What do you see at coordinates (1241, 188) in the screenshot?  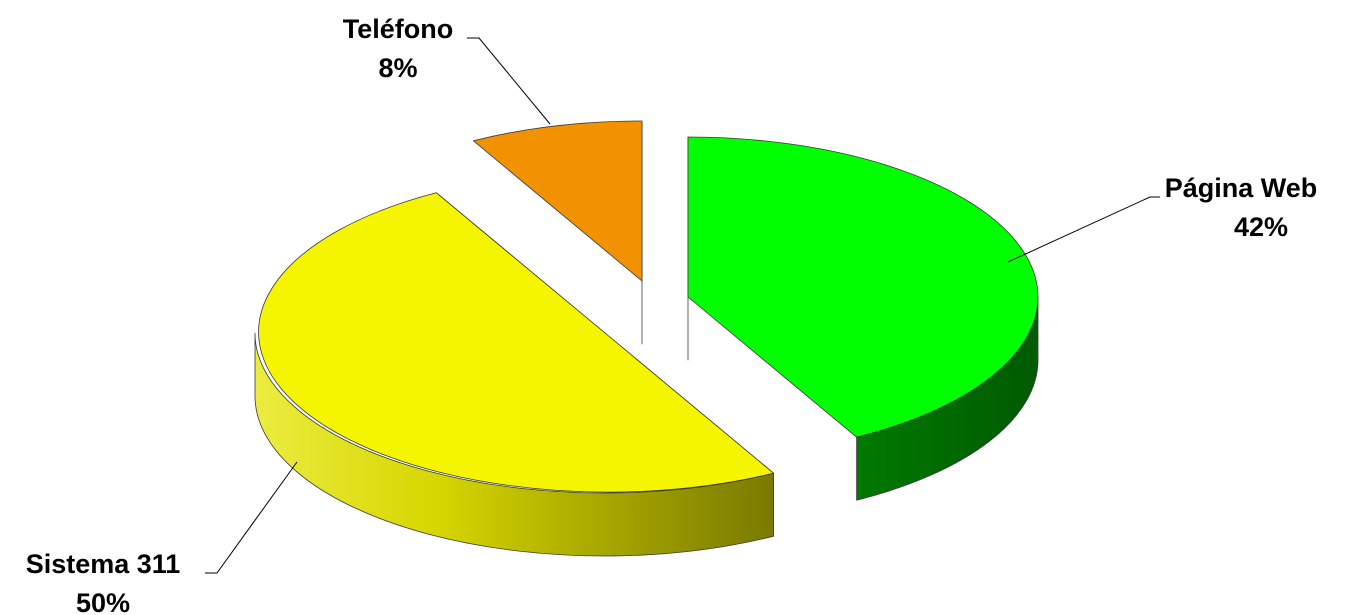 I see `slice-category-label: Página Web` at bounding box center [1241, 188].